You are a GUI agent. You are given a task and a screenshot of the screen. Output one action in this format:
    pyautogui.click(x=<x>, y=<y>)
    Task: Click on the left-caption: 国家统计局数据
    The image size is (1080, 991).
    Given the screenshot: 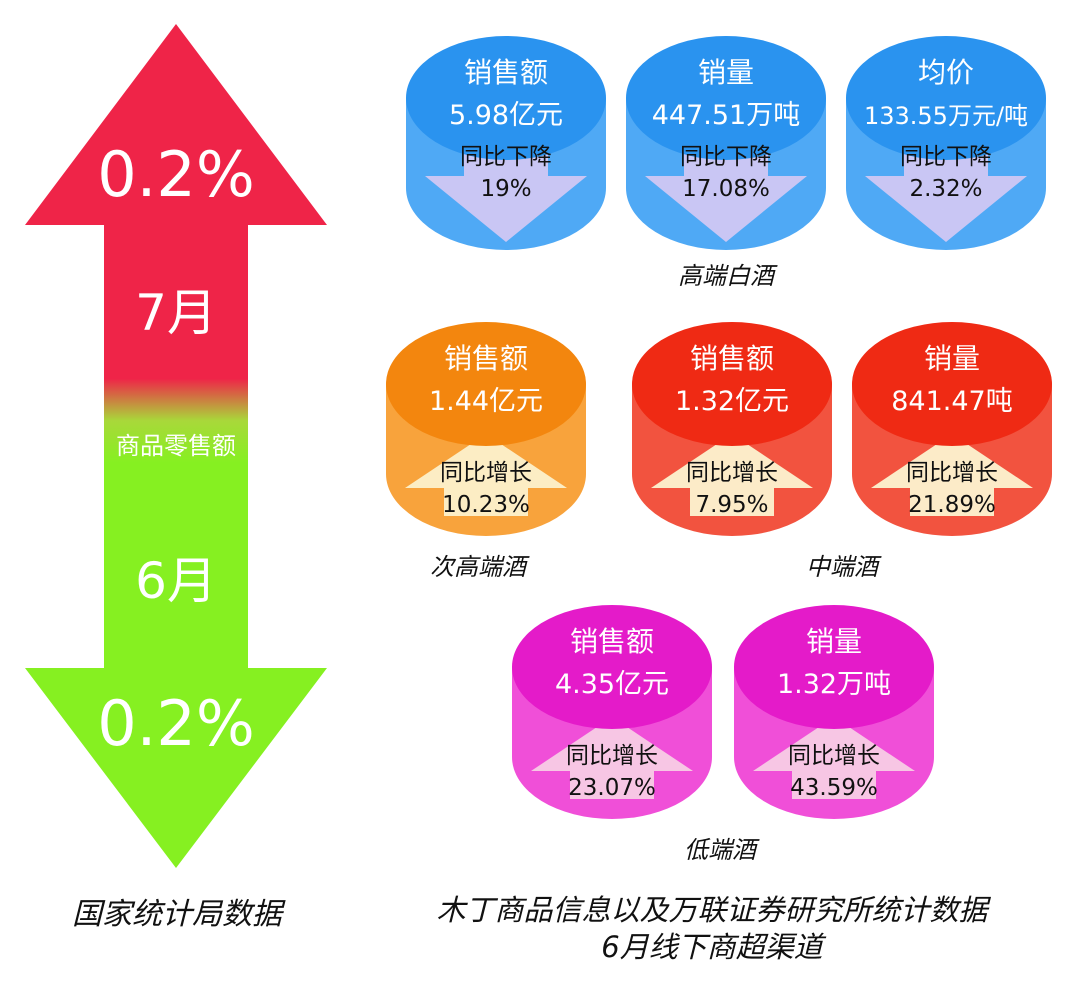 What is the action you would take?
    pyautogui.click(x=179, y=914)
    